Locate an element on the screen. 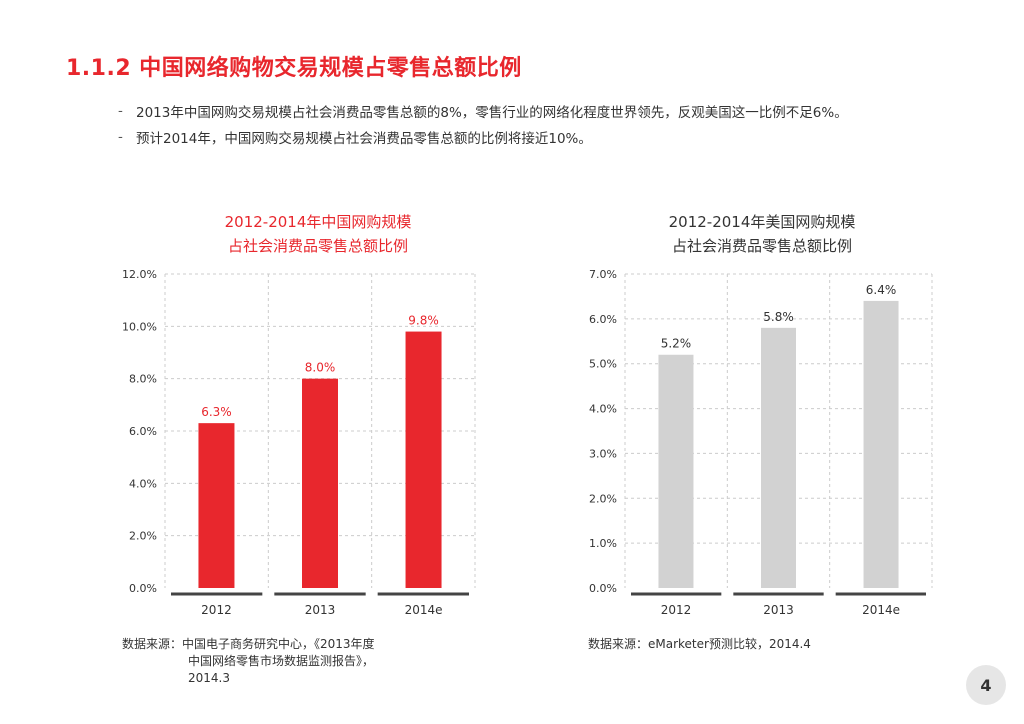  page-number-badge: 4 is located at coordinates (986, 685).